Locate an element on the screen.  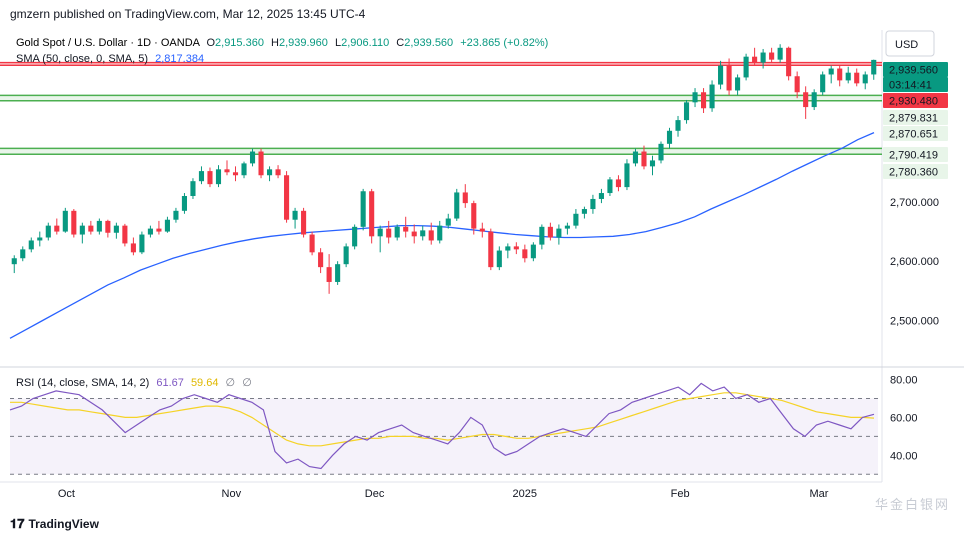
high-label: H is located at coordinates (275, 43).